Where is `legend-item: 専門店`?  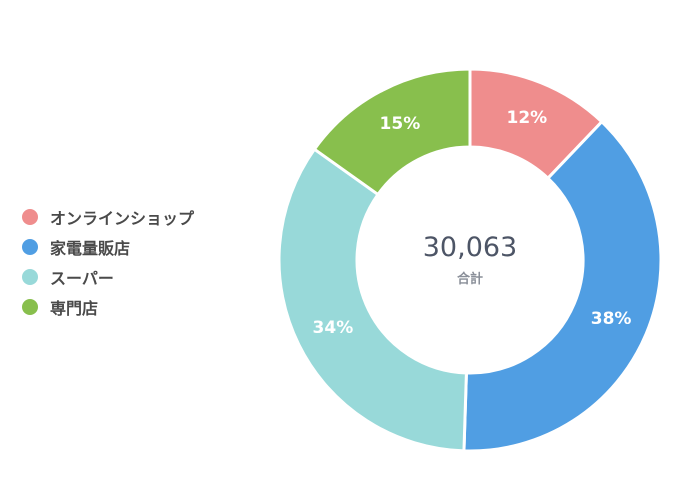 legend-item: 専門店 is located at coordinates (108, 307).